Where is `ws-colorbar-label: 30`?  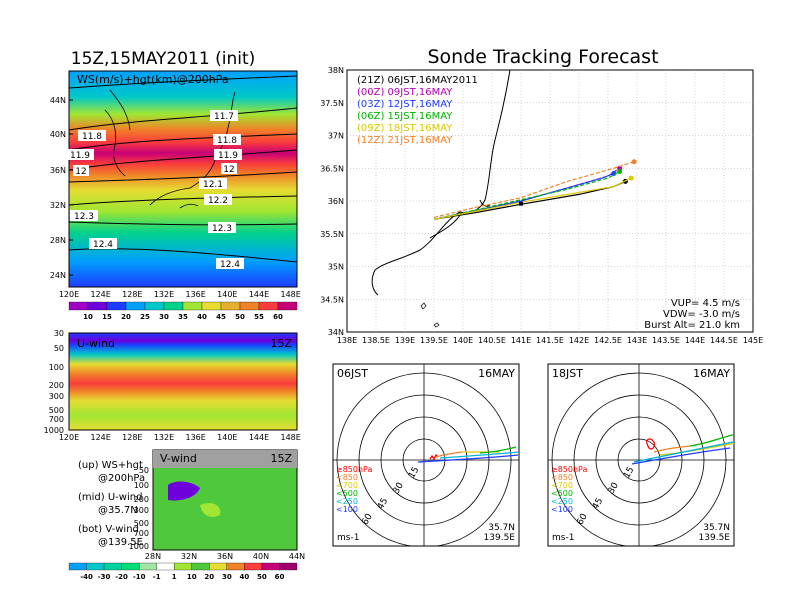
ws-colorbar-label: 30 is located at coordinates (164, 317).